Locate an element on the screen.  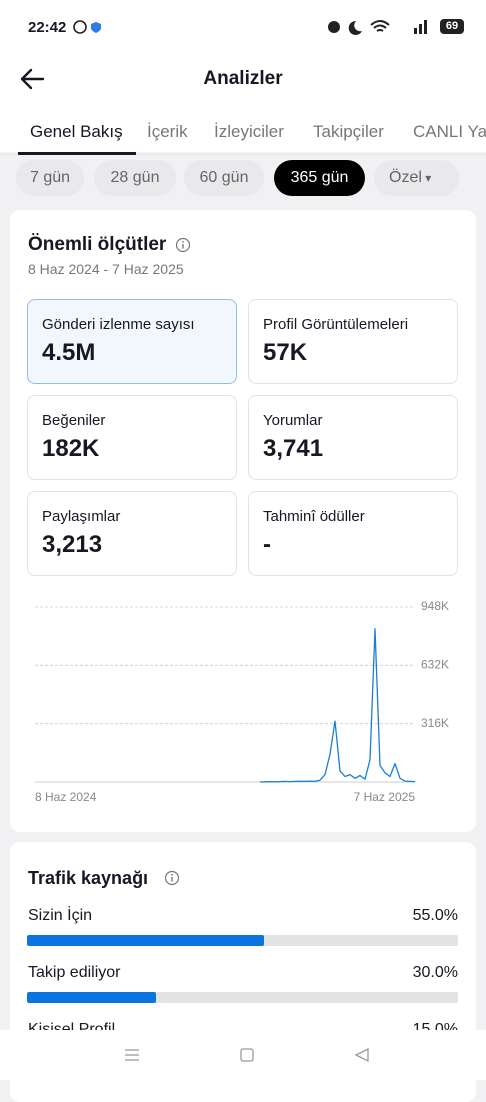
status-time: 22:42 is located at coordinates (47, 27).